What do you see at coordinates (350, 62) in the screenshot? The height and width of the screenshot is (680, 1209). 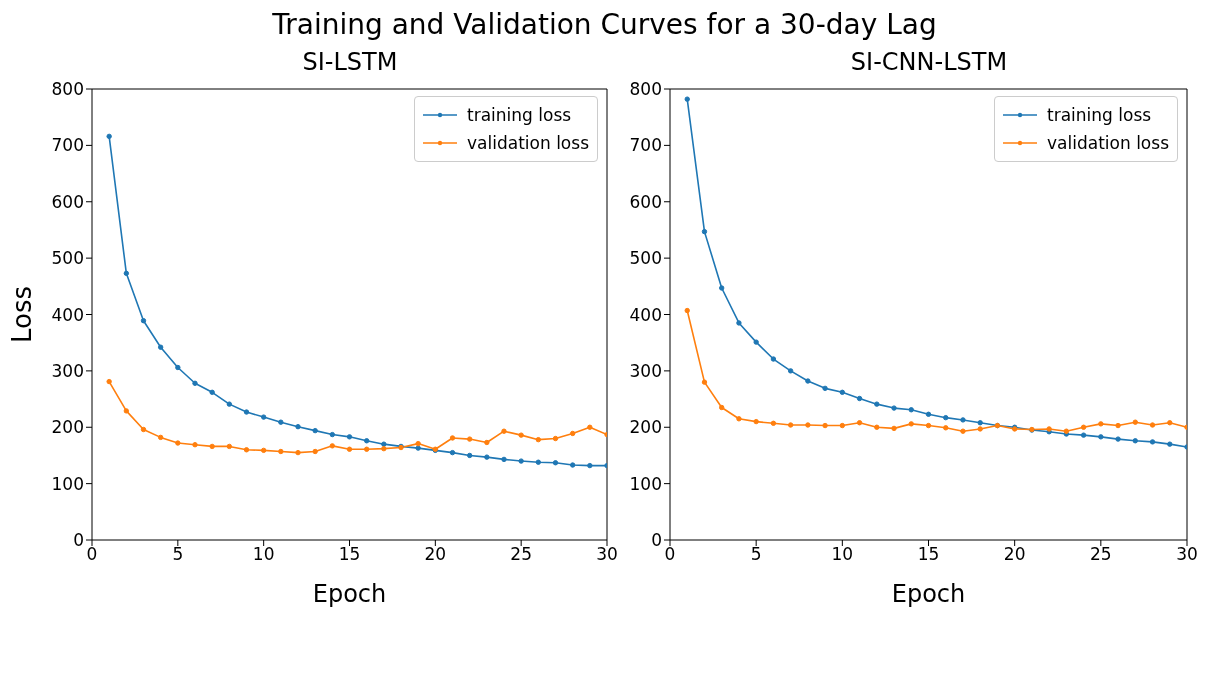 I see `chart-subtitle: SI-LSTM` at bounding box center [350, 62].